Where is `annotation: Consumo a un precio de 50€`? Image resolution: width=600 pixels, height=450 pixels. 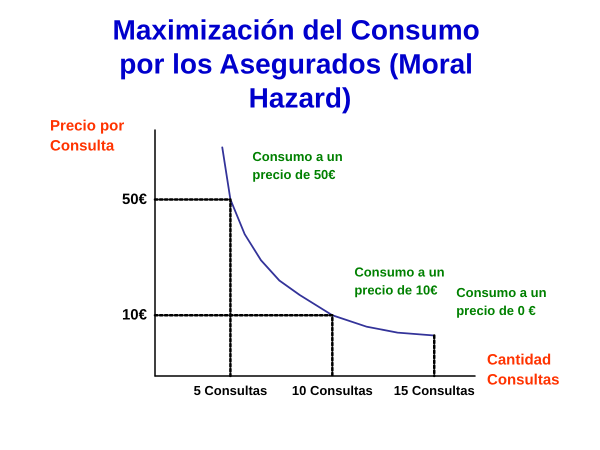 annotation: Consumo a un precio de 50€ is located at coordinates (299, 165).